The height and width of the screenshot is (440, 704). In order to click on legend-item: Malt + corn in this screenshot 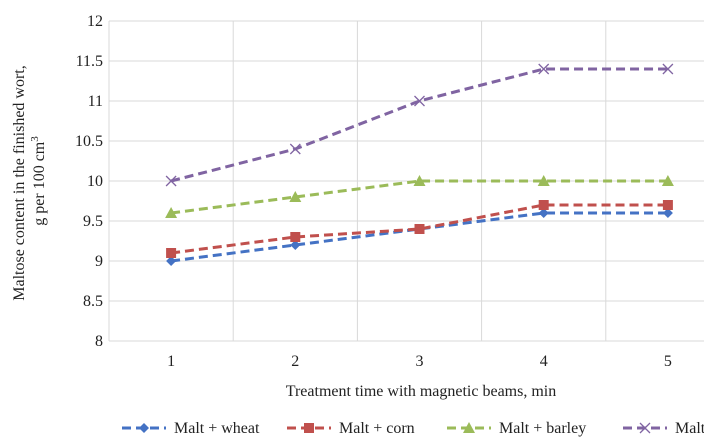, I will do `click(351, 428)`.